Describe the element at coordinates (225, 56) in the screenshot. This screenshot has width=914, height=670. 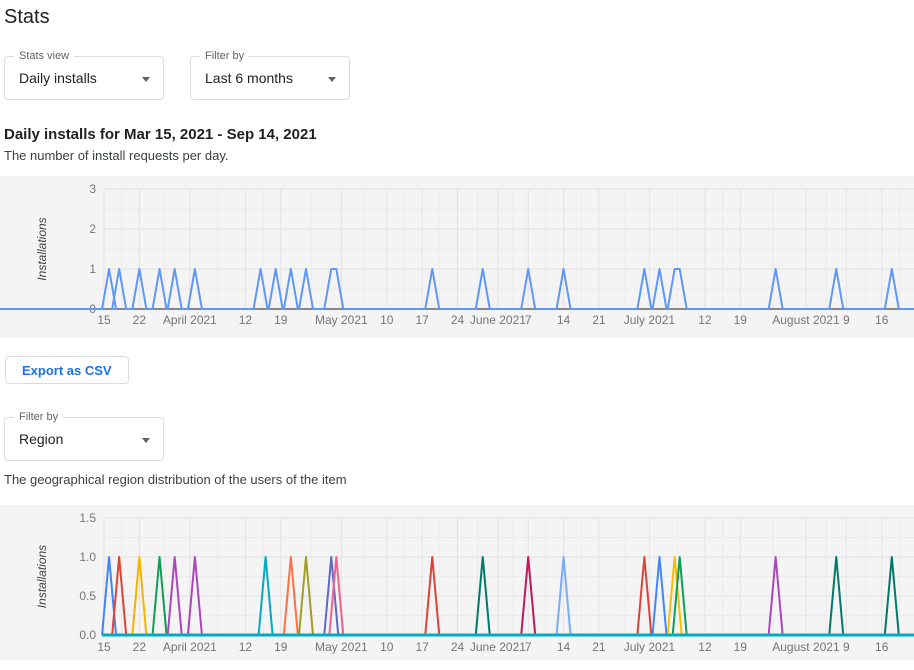
I see `filter-by-label: Filter by` at that location.